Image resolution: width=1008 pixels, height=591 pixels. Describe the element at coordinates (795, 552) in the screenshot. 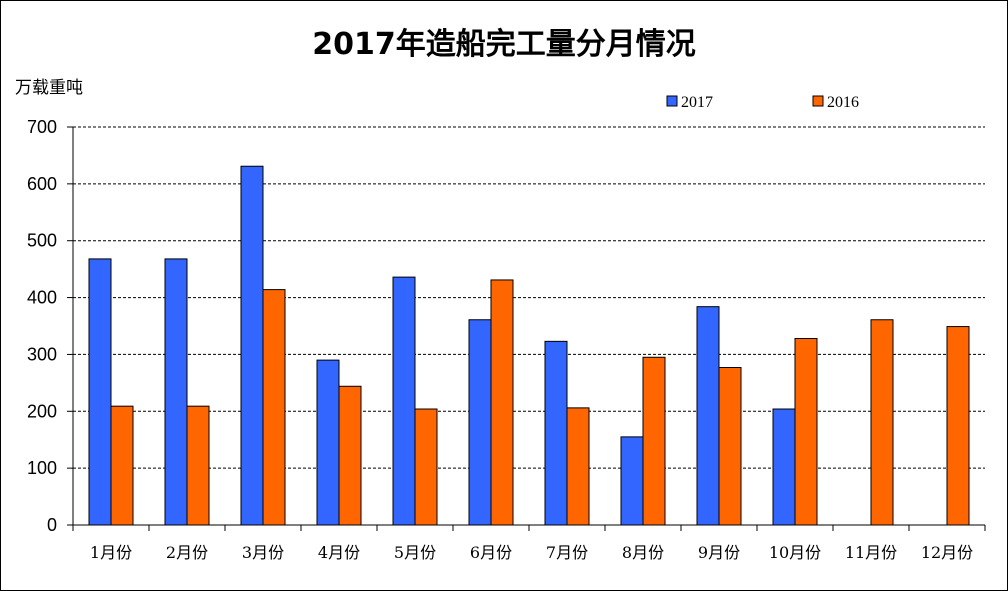

I see `x-tick-label: 10月份` at that location.